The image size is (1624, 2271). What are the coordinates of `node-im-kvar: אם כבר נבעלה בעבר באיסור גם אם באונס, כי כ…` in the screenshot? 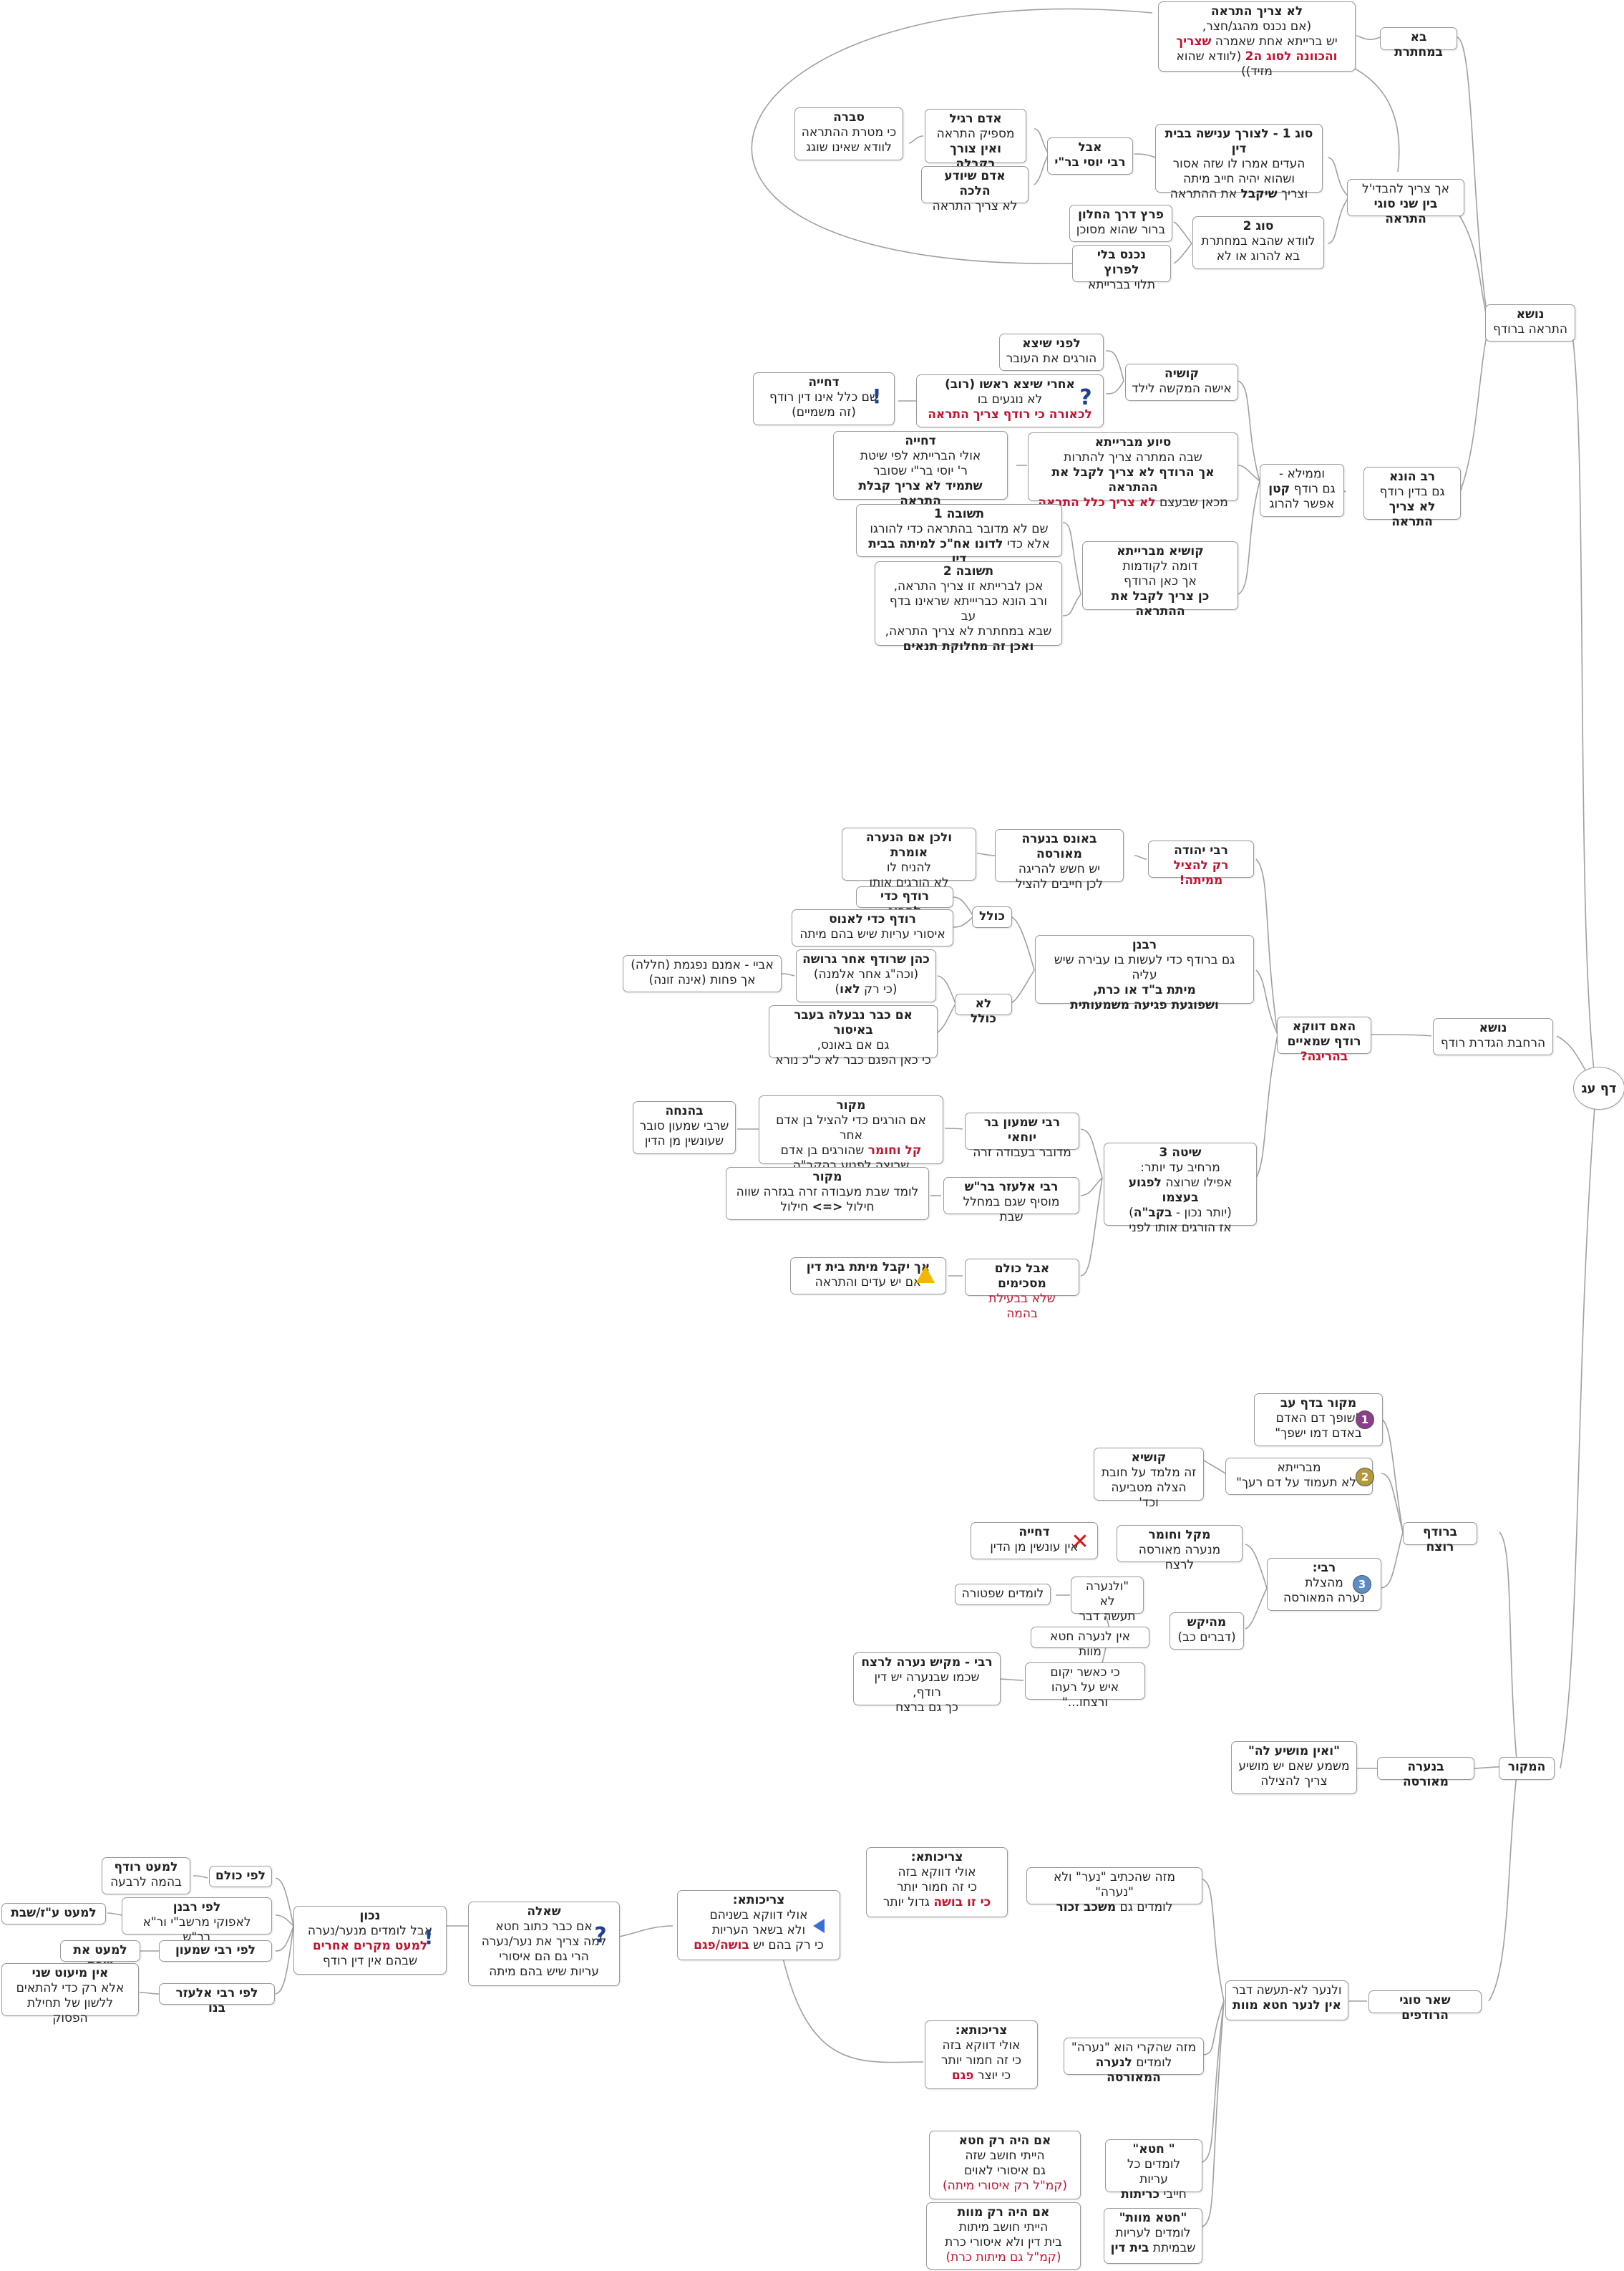 It's located at (853, 1036).